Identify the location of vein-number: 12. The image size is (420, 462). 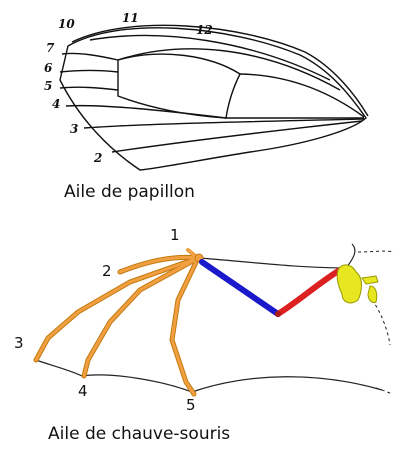
(204, 30).